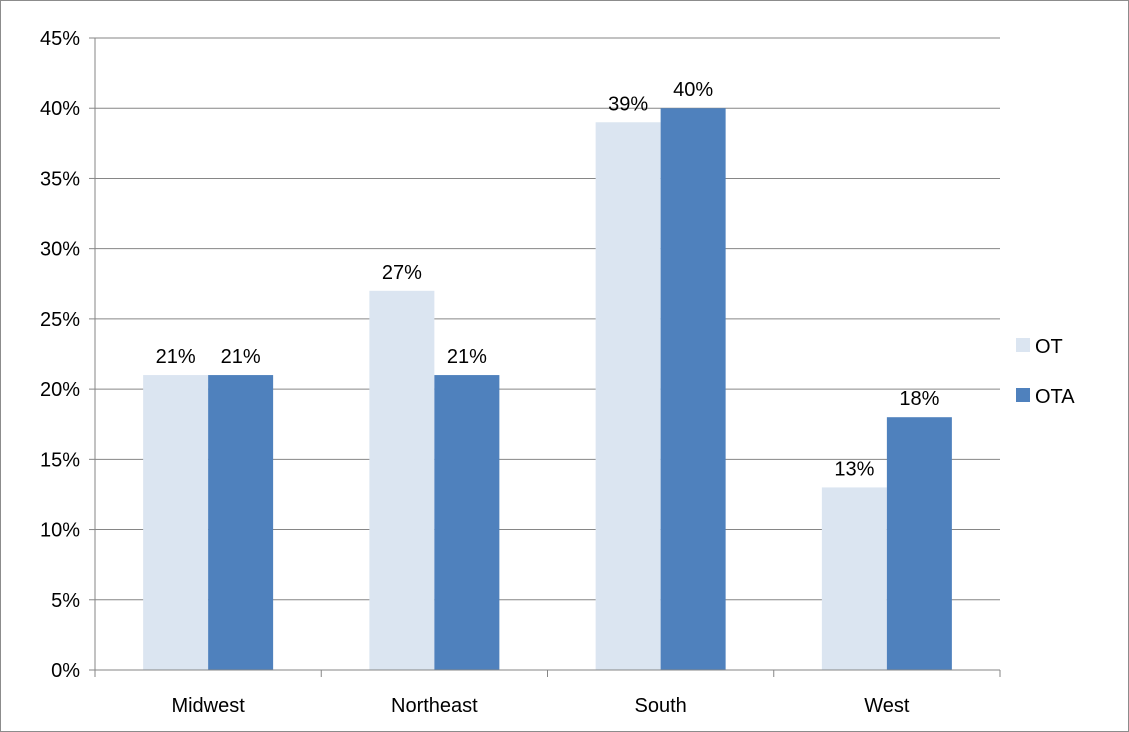 This screenshot has height=732, width=1129. I want to click on data-label-ota-northeast: 21%, so click(467, 357).